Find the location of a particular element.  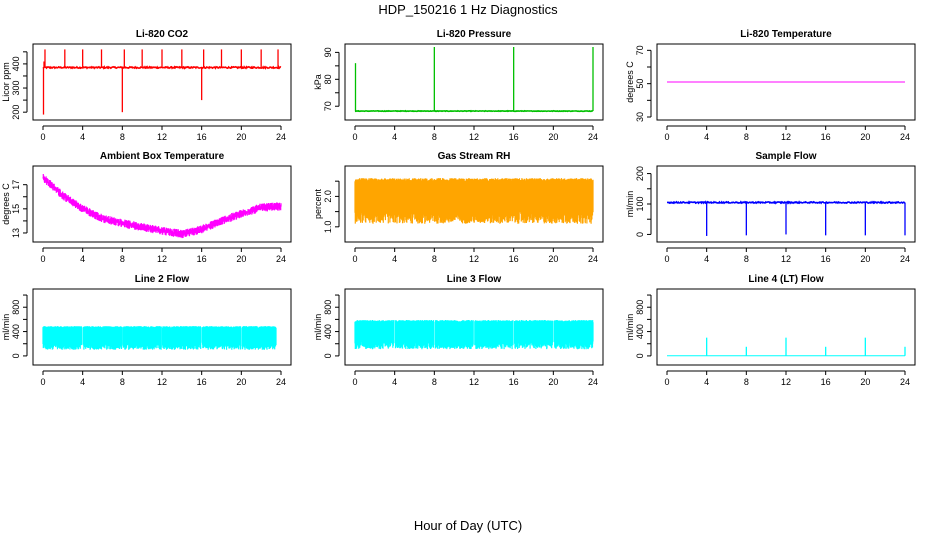

y-tick-label: 80 is located at coordinates (328, 79).